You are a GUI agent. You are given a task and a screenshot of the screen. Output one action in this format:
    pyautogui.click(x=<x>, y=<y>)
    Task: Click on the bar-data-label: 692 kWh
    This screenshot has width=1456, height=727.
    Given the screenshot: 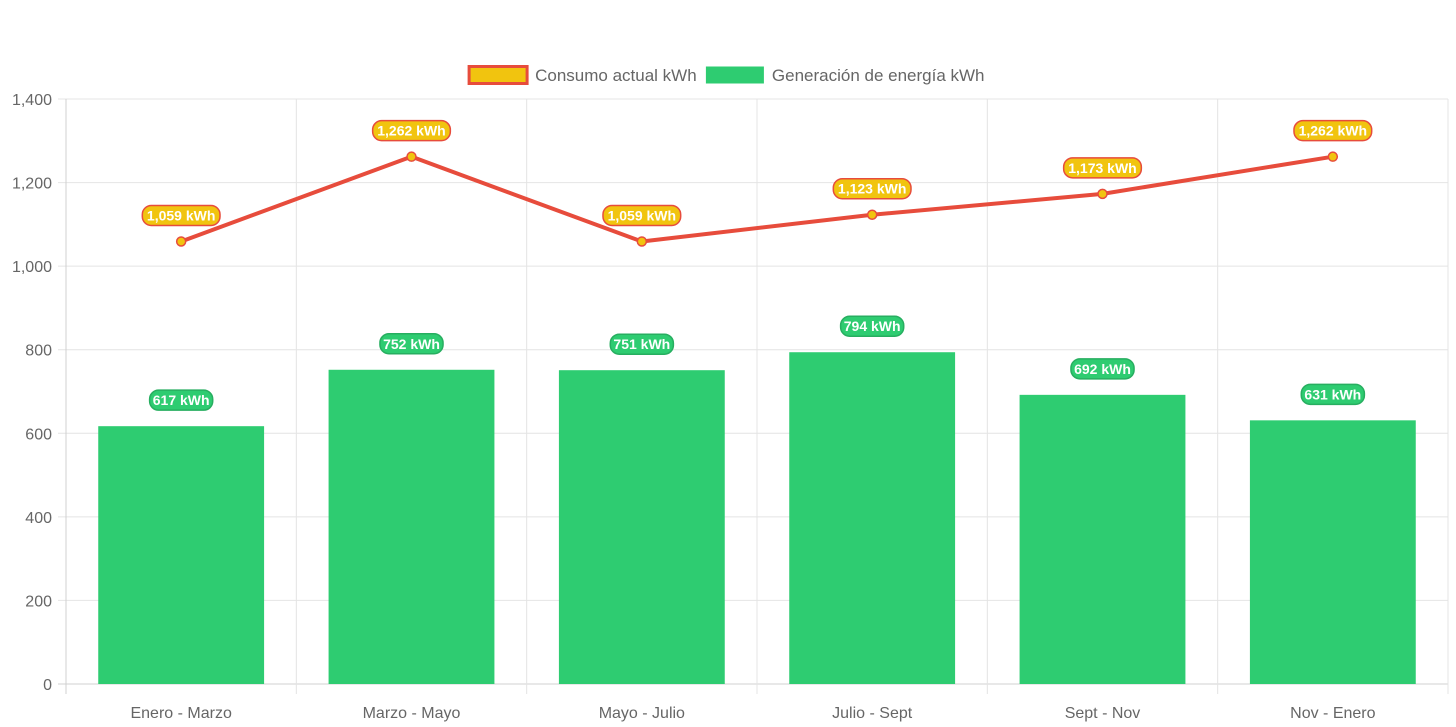 What is the action you would take?
    pyautogui.click(x=1102, y=369)
    